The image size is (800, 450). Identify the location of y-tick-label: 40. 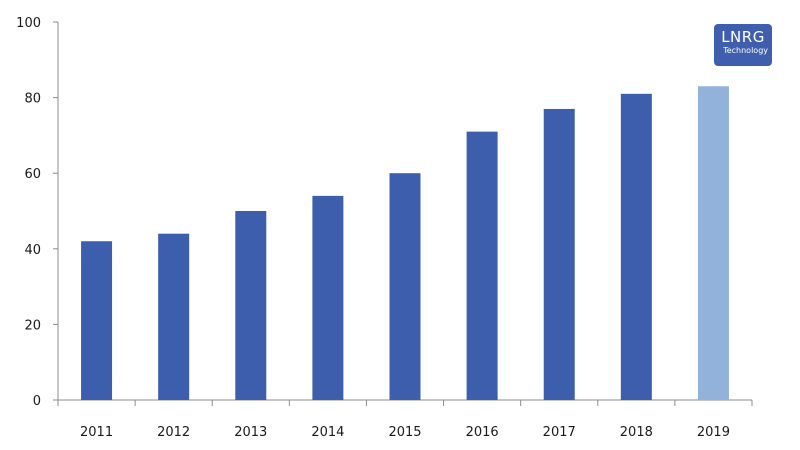
(32, 250).